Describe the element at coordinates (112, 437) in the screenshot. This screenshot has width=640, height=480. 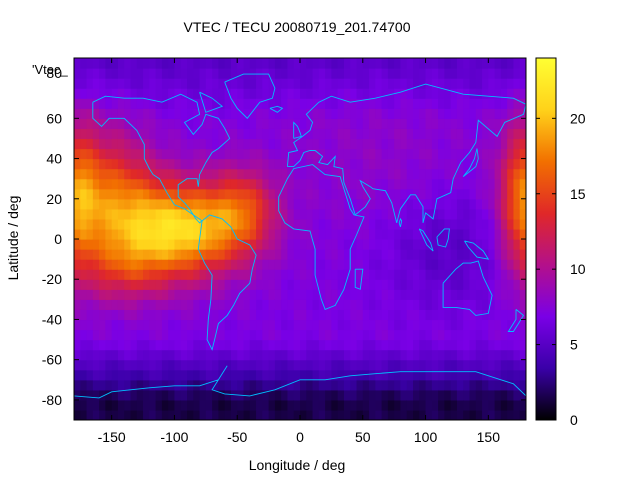
I see `x-tick-label: -150` at that location.